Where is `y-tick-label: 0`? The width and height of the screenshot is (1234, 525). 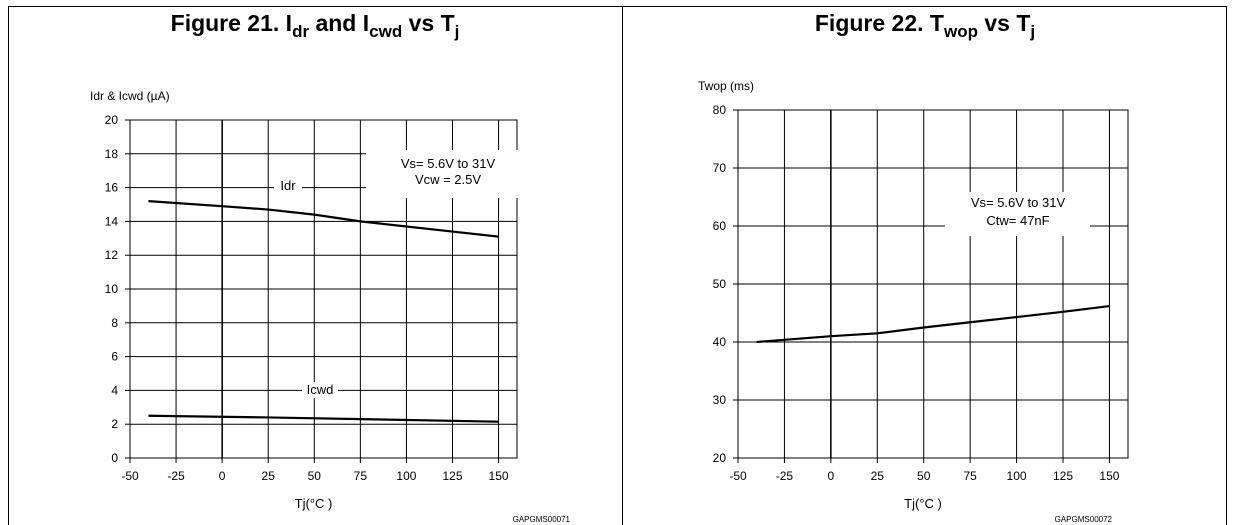 y-tick-label: 0 is located at coordinates (114, 458).